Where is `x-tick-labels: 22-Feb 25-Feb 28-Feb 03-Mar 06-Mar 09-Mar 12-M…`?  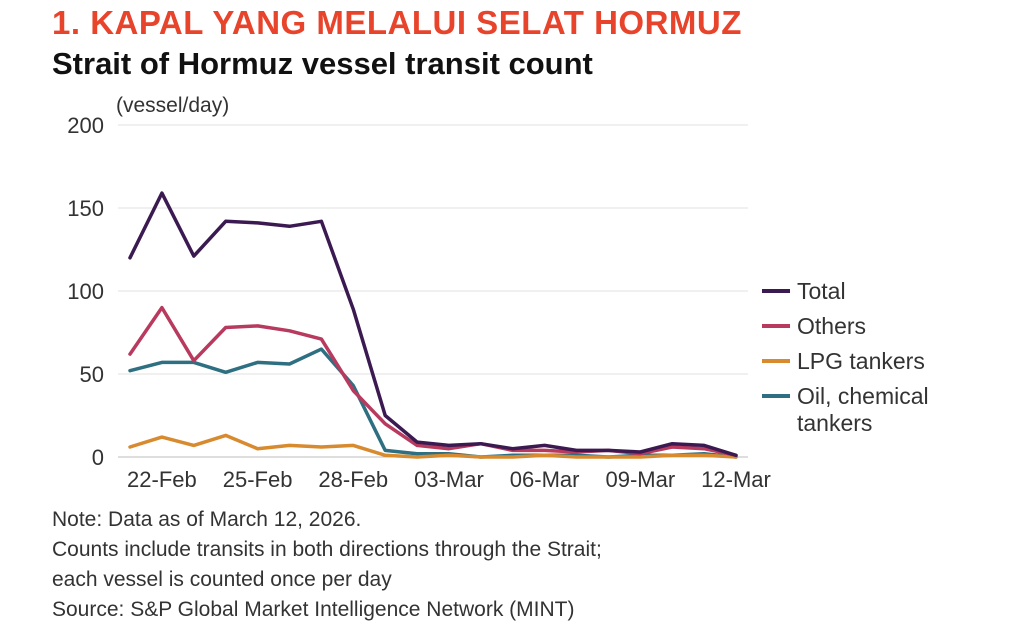 x-tick-labels: 22-Feb 25-Feb 28-Feb 03-Mar 06-Mar 09-Mar 12-M… is located at coordinates (449, 479).